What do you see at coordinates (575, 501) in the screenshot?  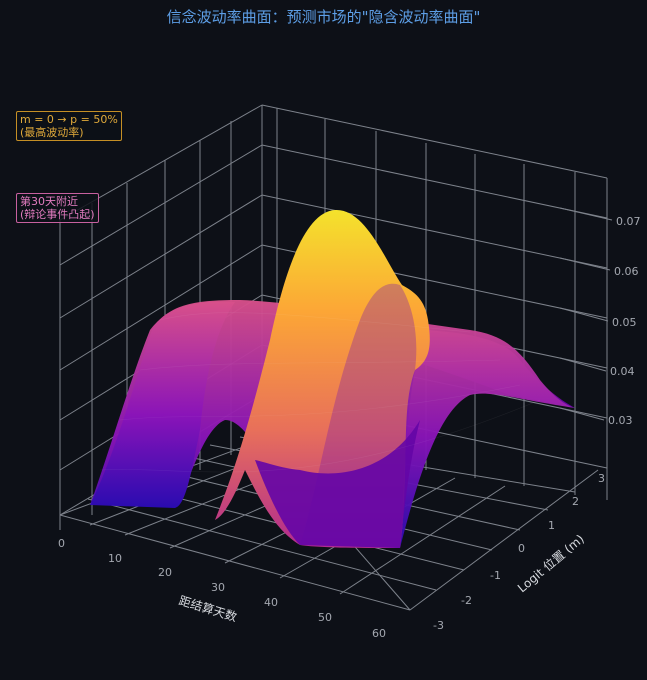 I see `y-tick: 2` at bounding box center [575, 501].